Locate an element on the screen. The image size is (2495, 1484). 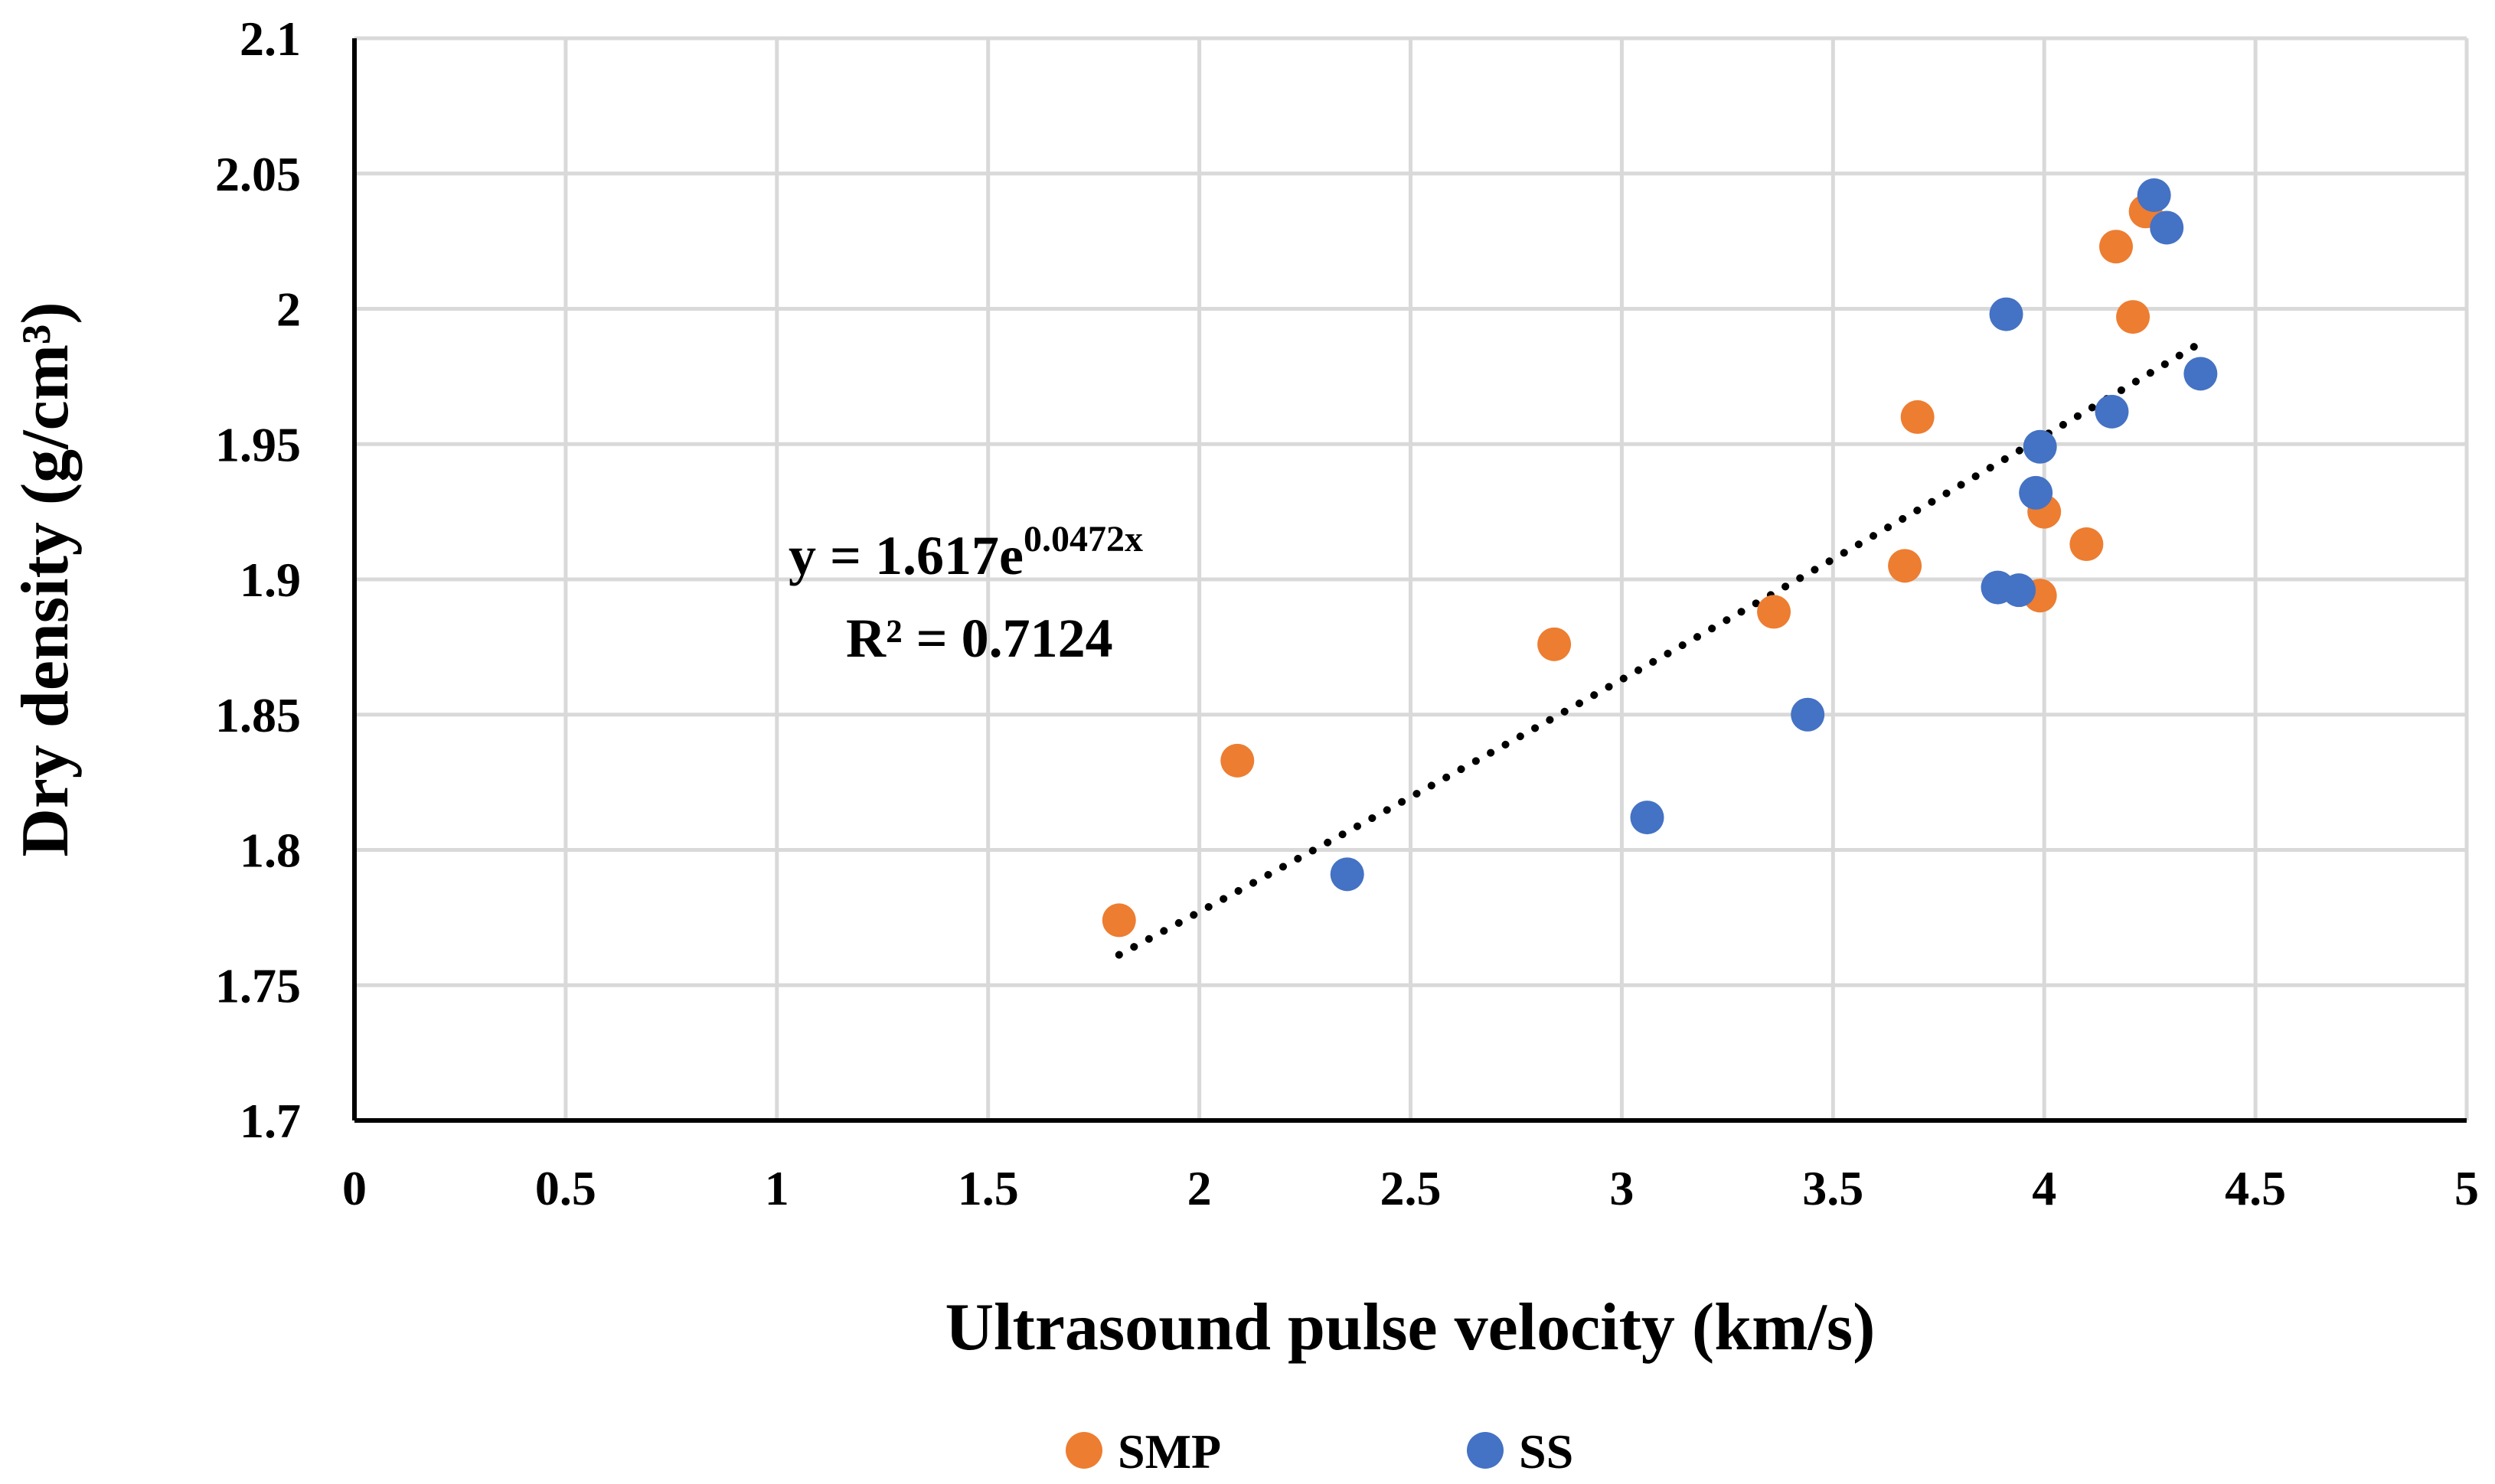
y-tick-label: 1.8 is located at coordinates (270, 851).